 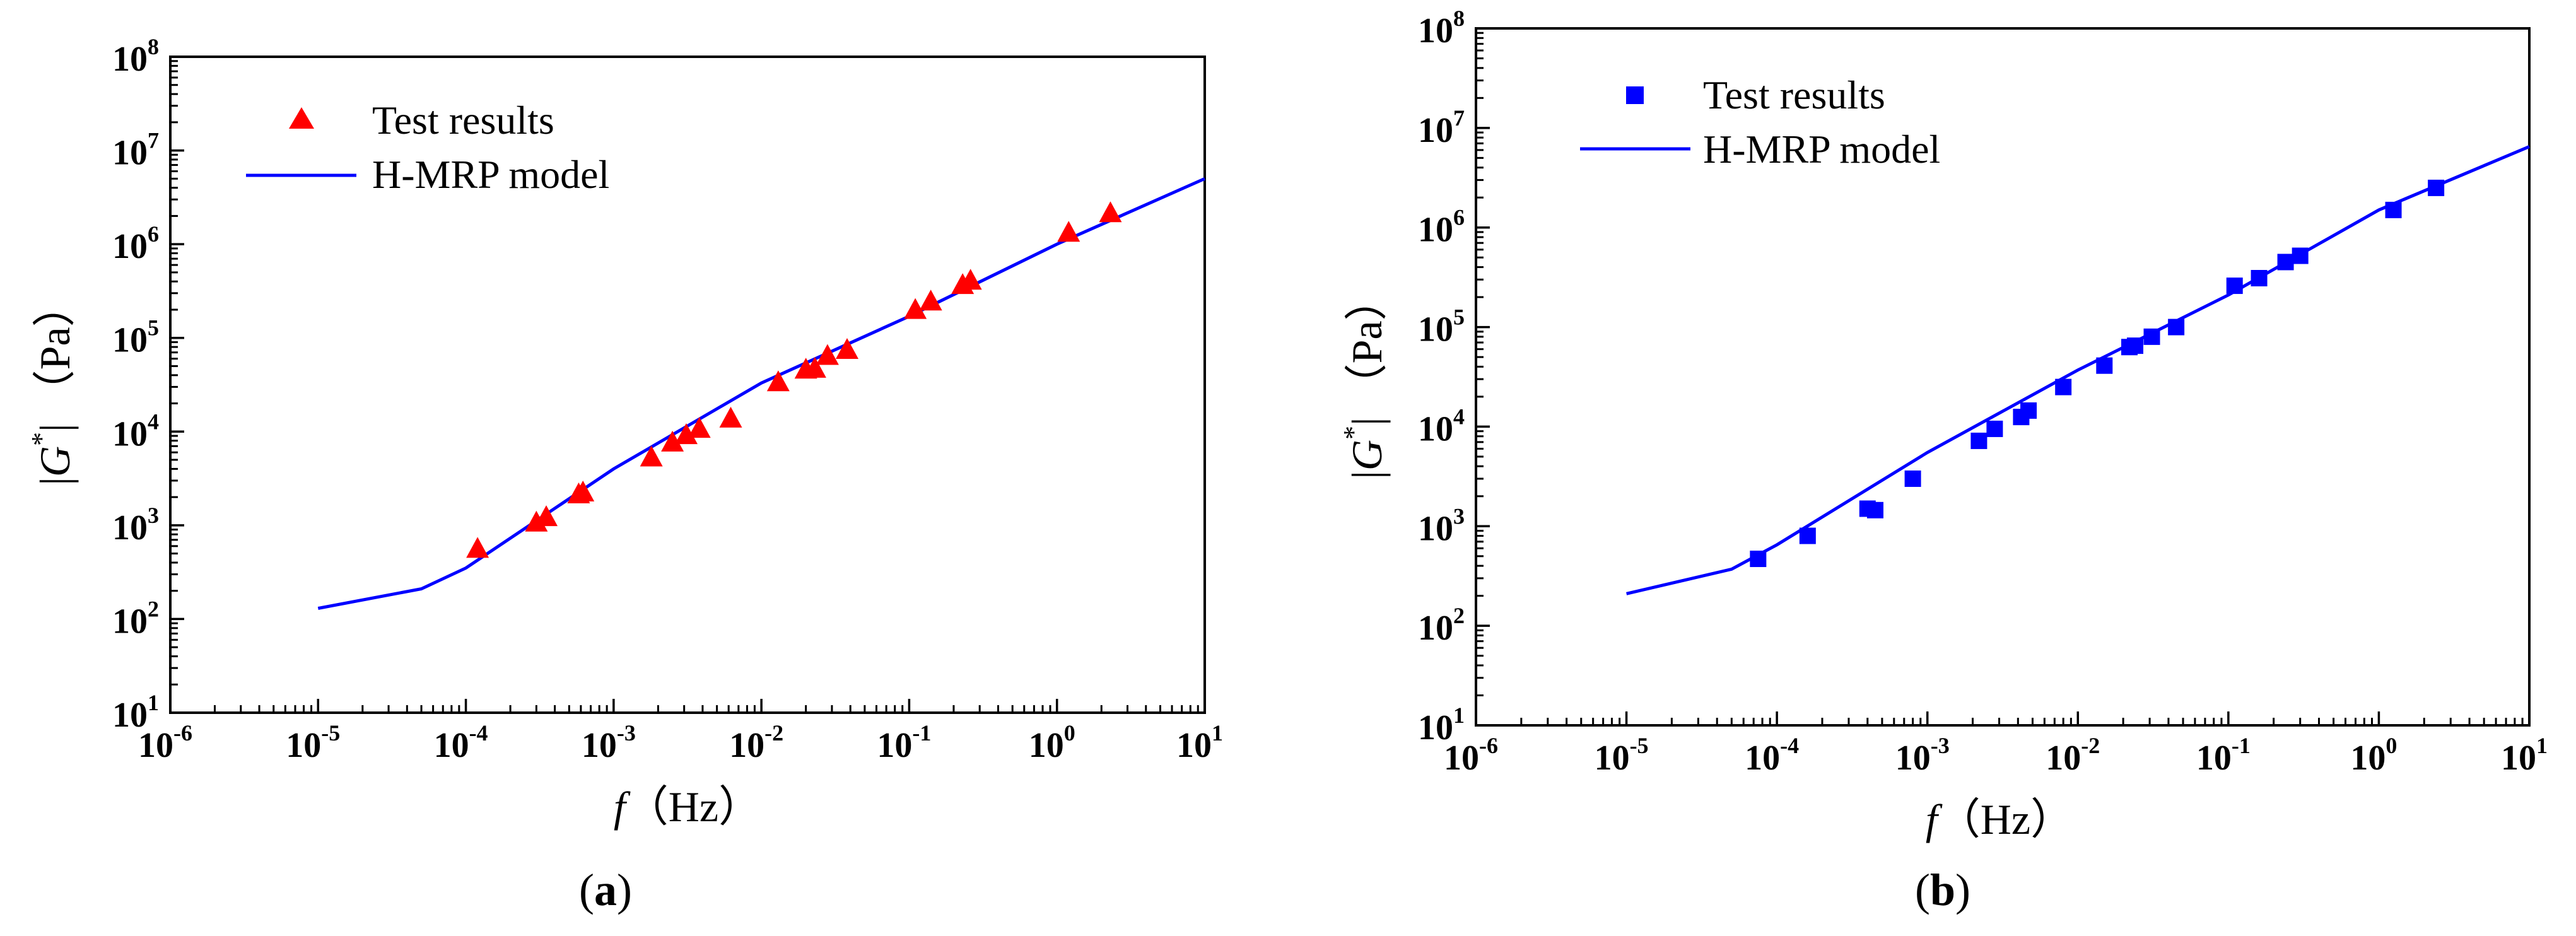 I want to click on y-axis-label-a: |G*| （Pa）, so click(x=52, y=384).